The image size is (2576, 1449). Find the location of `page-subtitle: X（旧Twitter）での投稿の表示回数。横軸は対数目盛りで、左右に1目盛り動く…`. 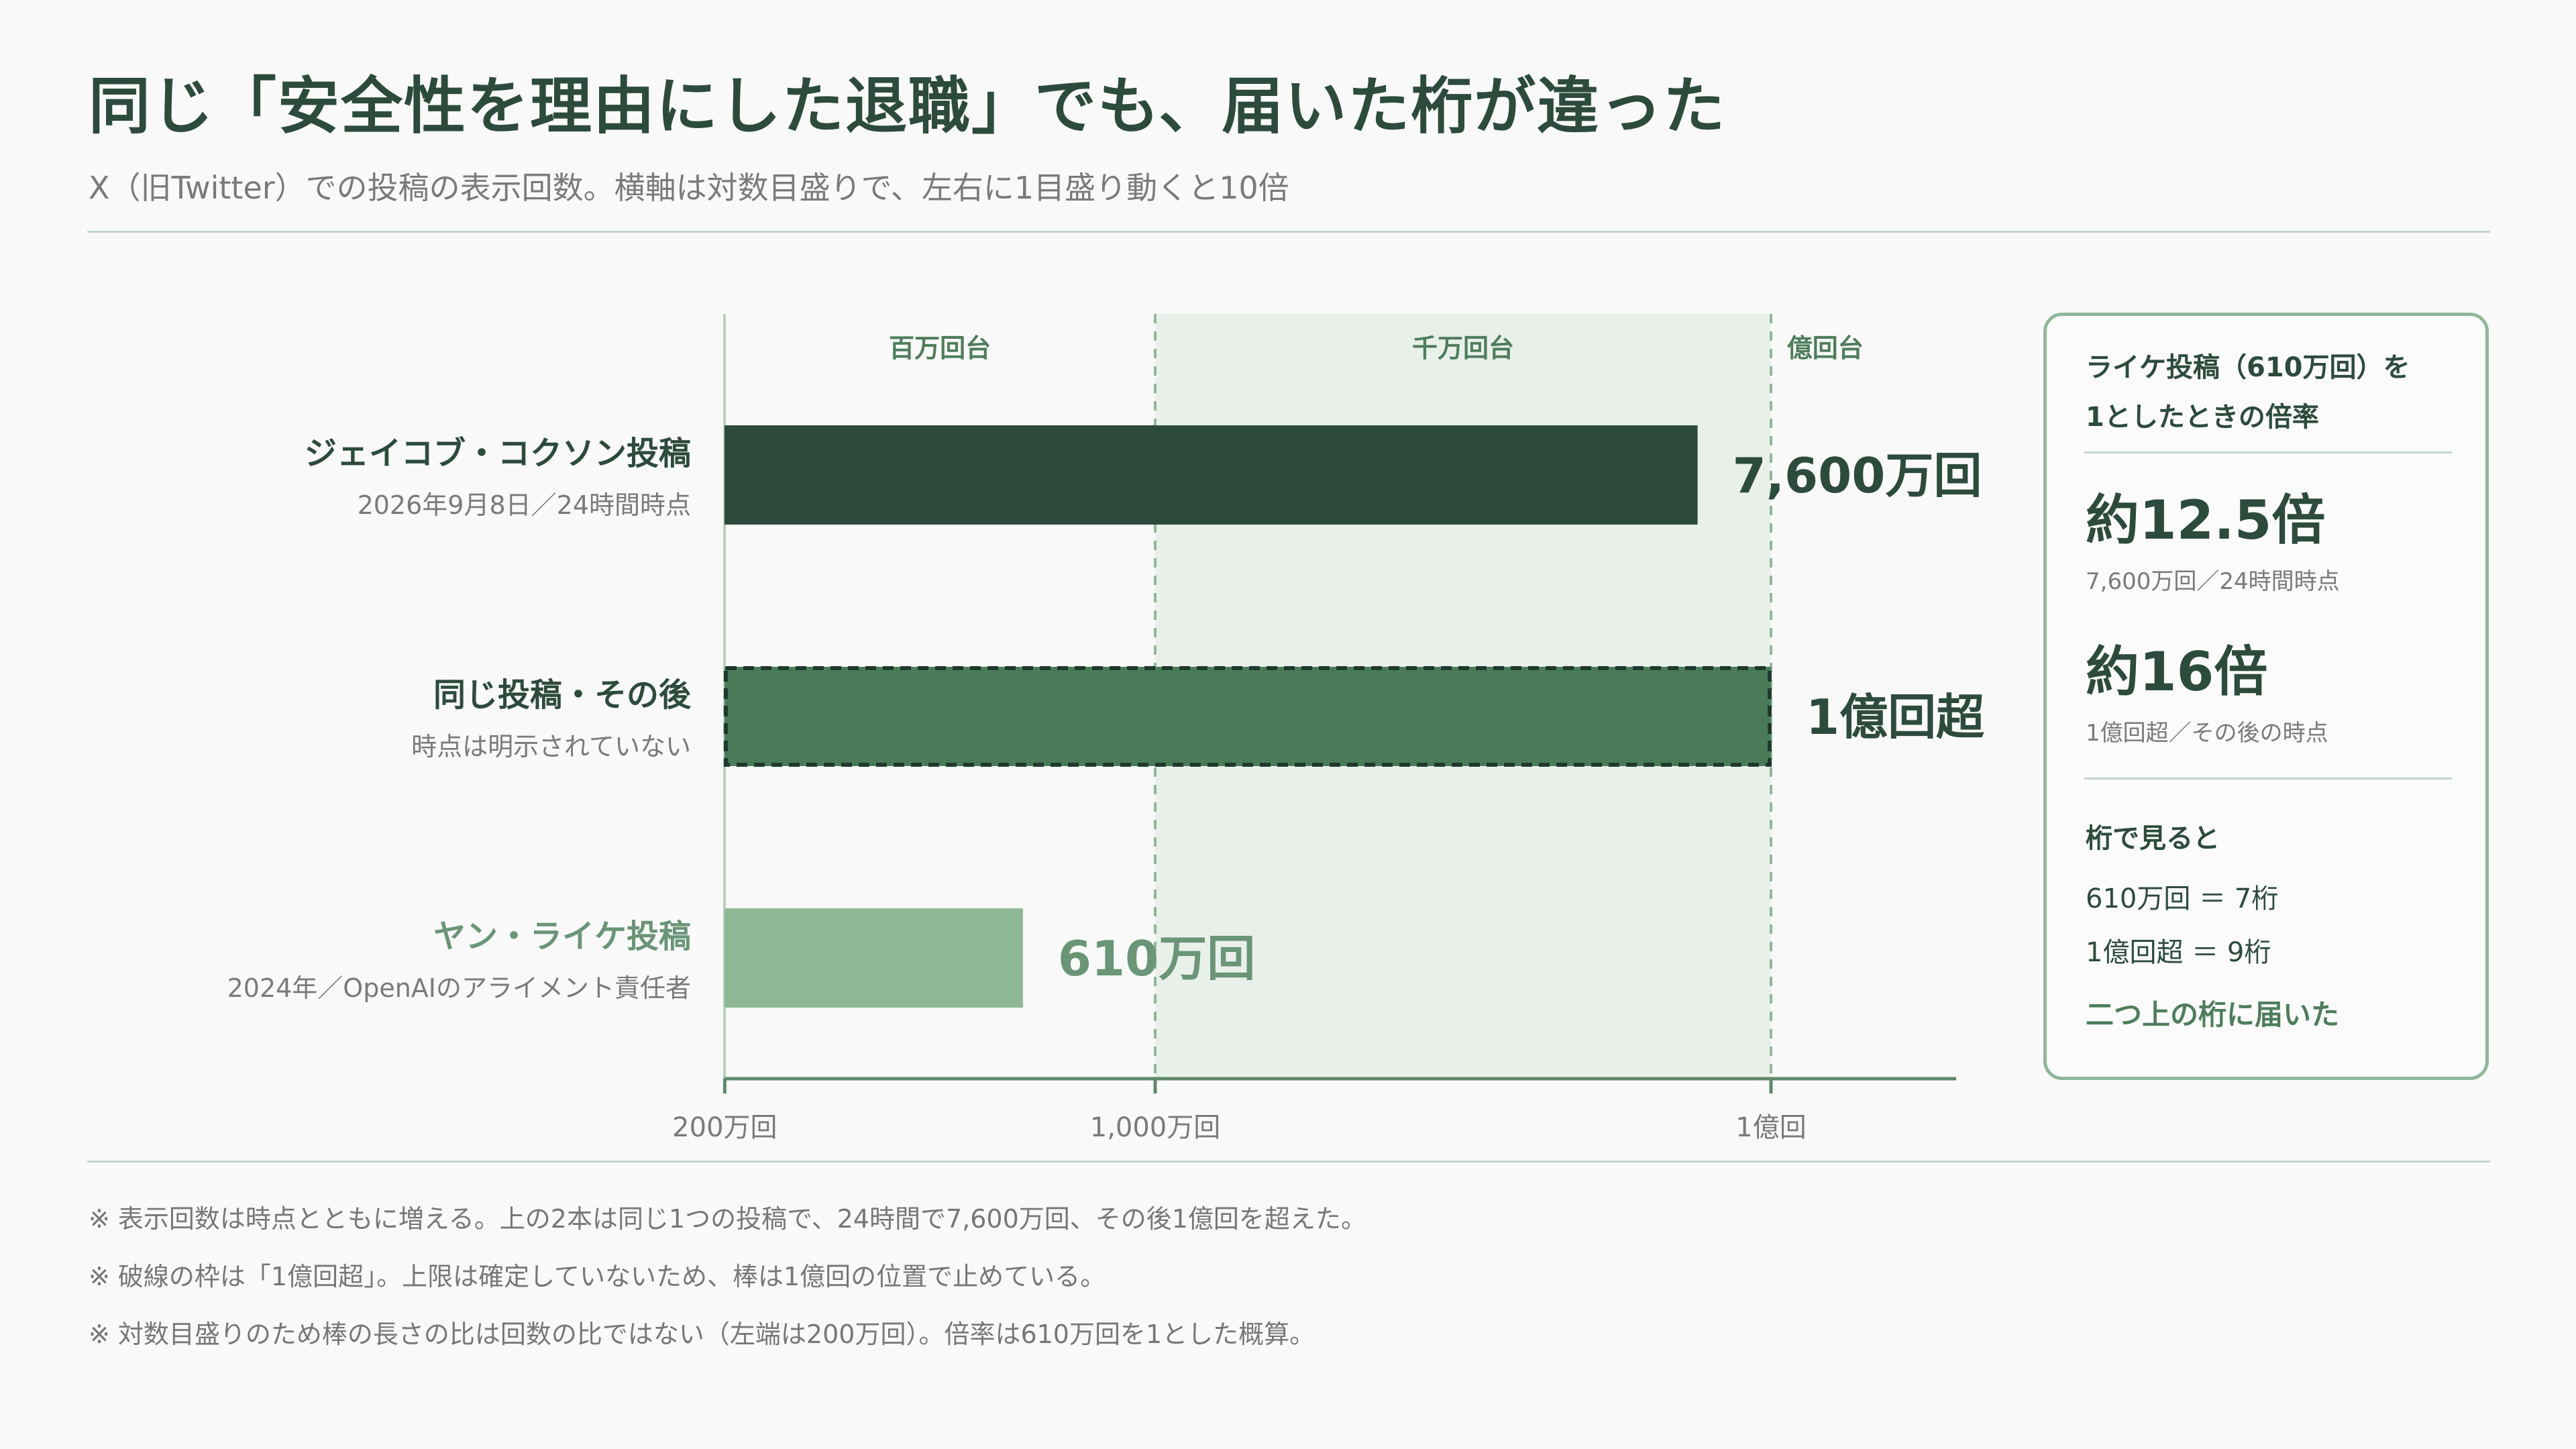

page-subtitle: X（旧Twitter）での投稿の表示回数。横軸は対数目盛りで、左右に1目盛り動く… is located at coordinates (689, 188).